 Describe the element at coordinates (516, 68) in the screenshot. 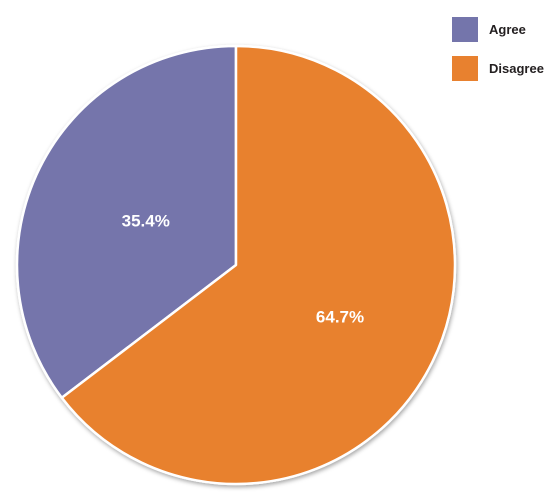

I see `legend-label-disagree: Disagree` at that location.